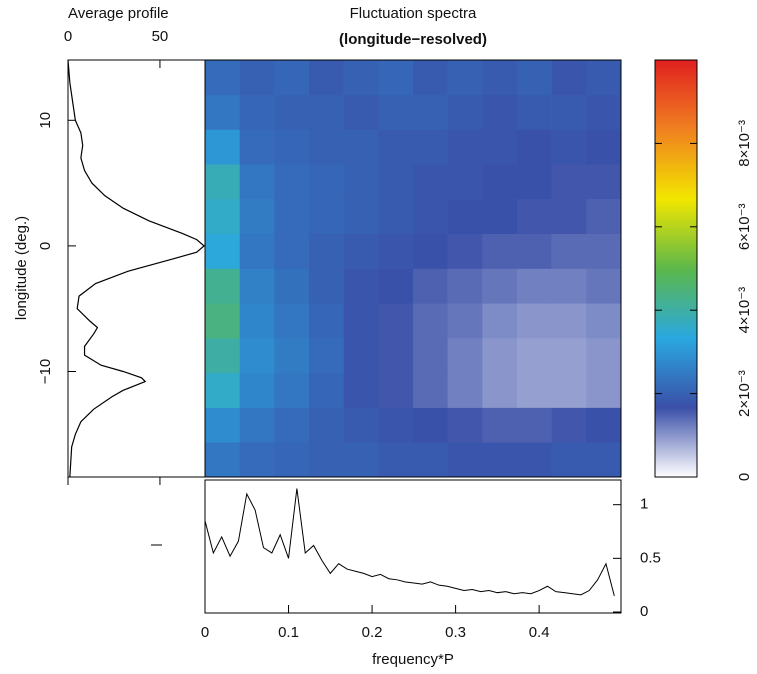 The width and height of the screenshot is (757, 674). What do you see at coordinates (413, 659) in the screenshot?
I see `x-axis-label: frequency*P` at bounding box center [413, 659].